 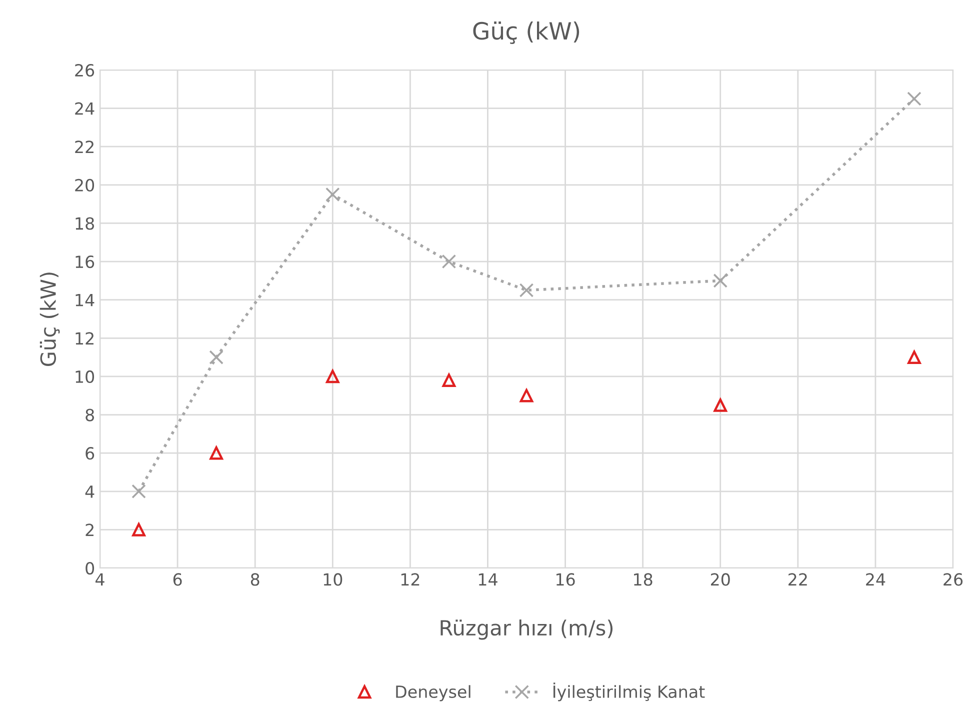 What do you see at coordinates (84, 185) in the screenshot?
I see `y-tick-label: 20` at bounding box center [84, 185].